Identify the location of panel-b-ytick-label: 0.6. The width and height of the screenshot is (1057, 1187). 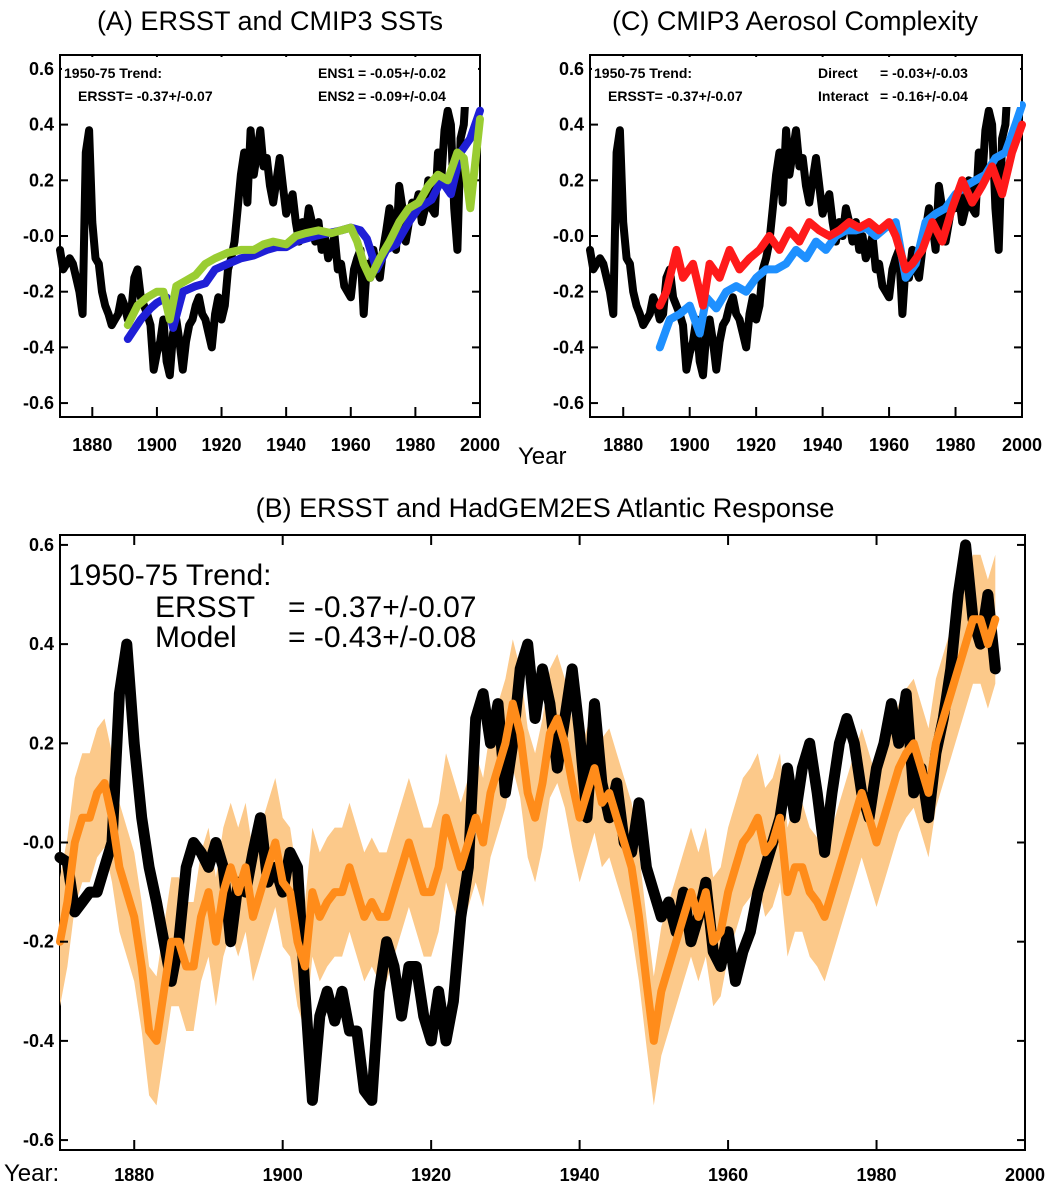
(41, 545).